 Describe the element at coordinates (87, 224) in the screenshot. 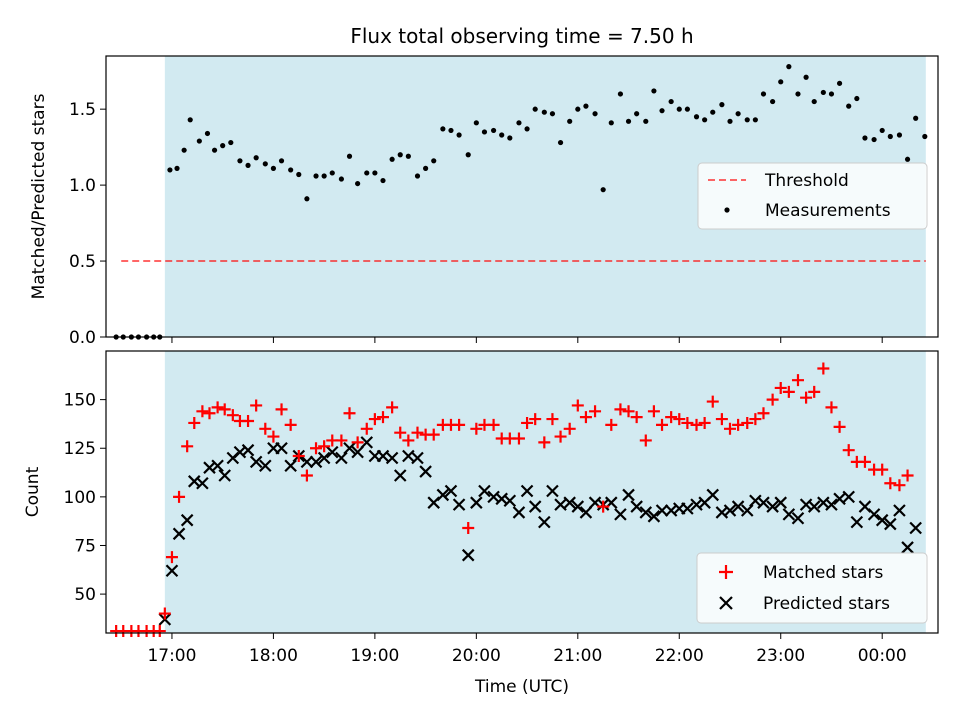

I see `top-y-ticks: 0.0 0.5 1.0 1.5` at that location.